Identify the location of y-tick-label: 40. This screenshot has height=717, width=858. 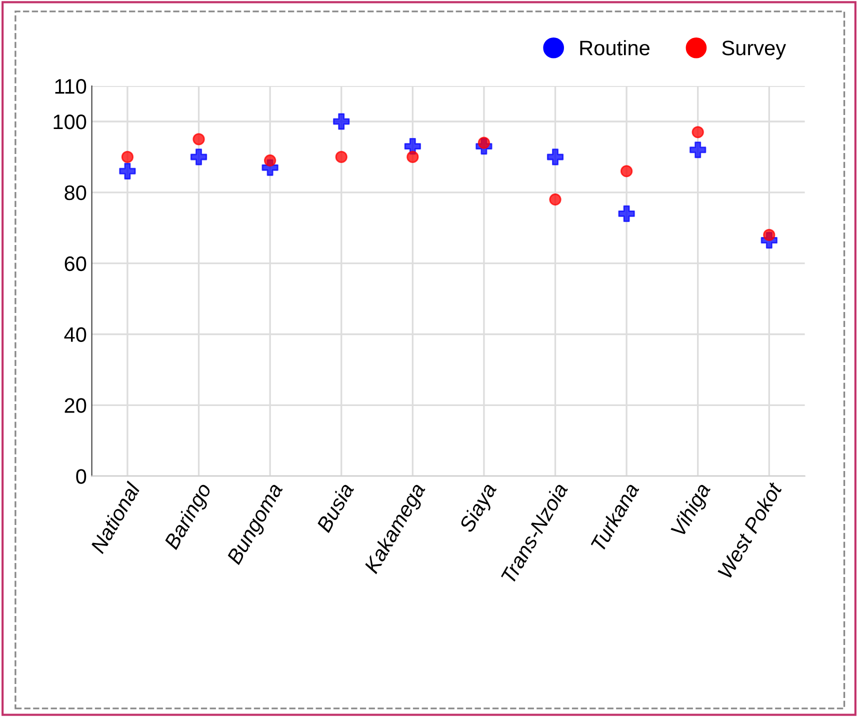
(75, 334).